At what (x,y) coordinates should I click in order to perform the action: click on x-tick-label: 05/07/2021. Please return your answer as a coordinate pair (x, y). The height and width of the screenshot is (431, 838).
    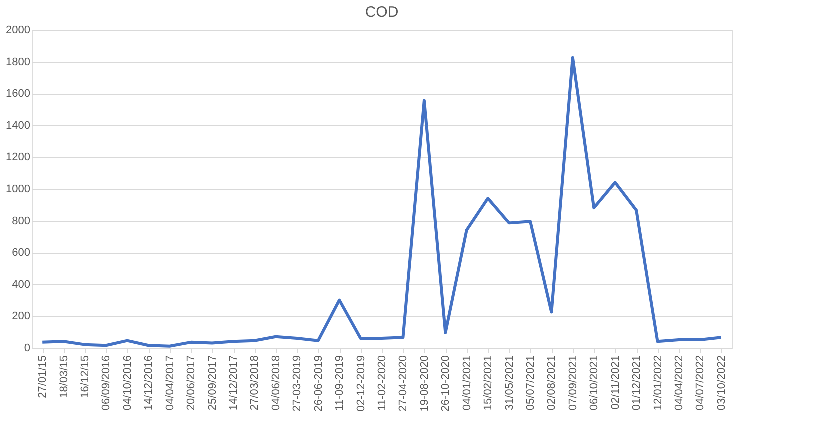
    Looking at the image, I should click on (530, 383).